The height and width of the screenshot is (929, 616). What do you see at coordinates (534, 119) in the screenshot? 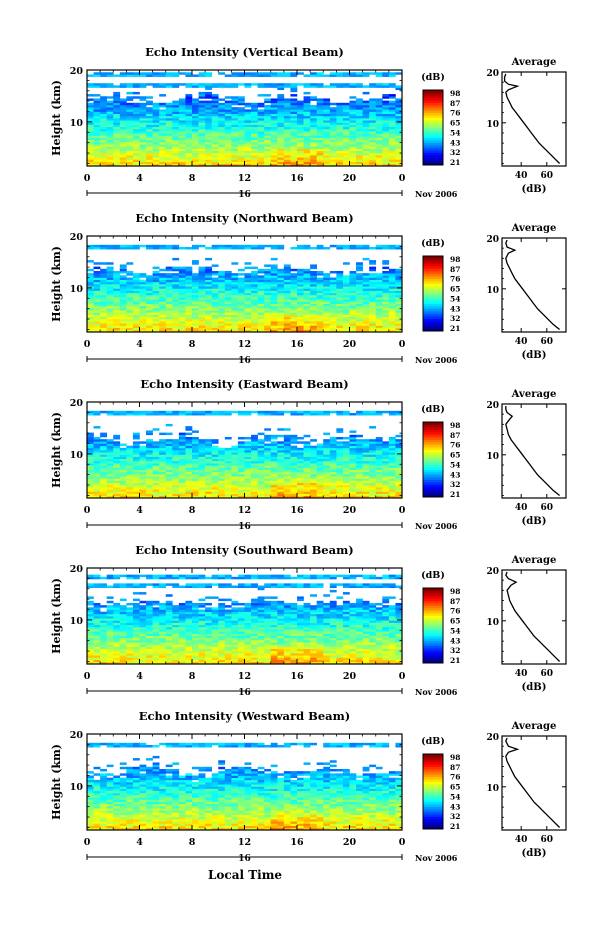
I see `profile-frame` at bounding box center [534, 119].